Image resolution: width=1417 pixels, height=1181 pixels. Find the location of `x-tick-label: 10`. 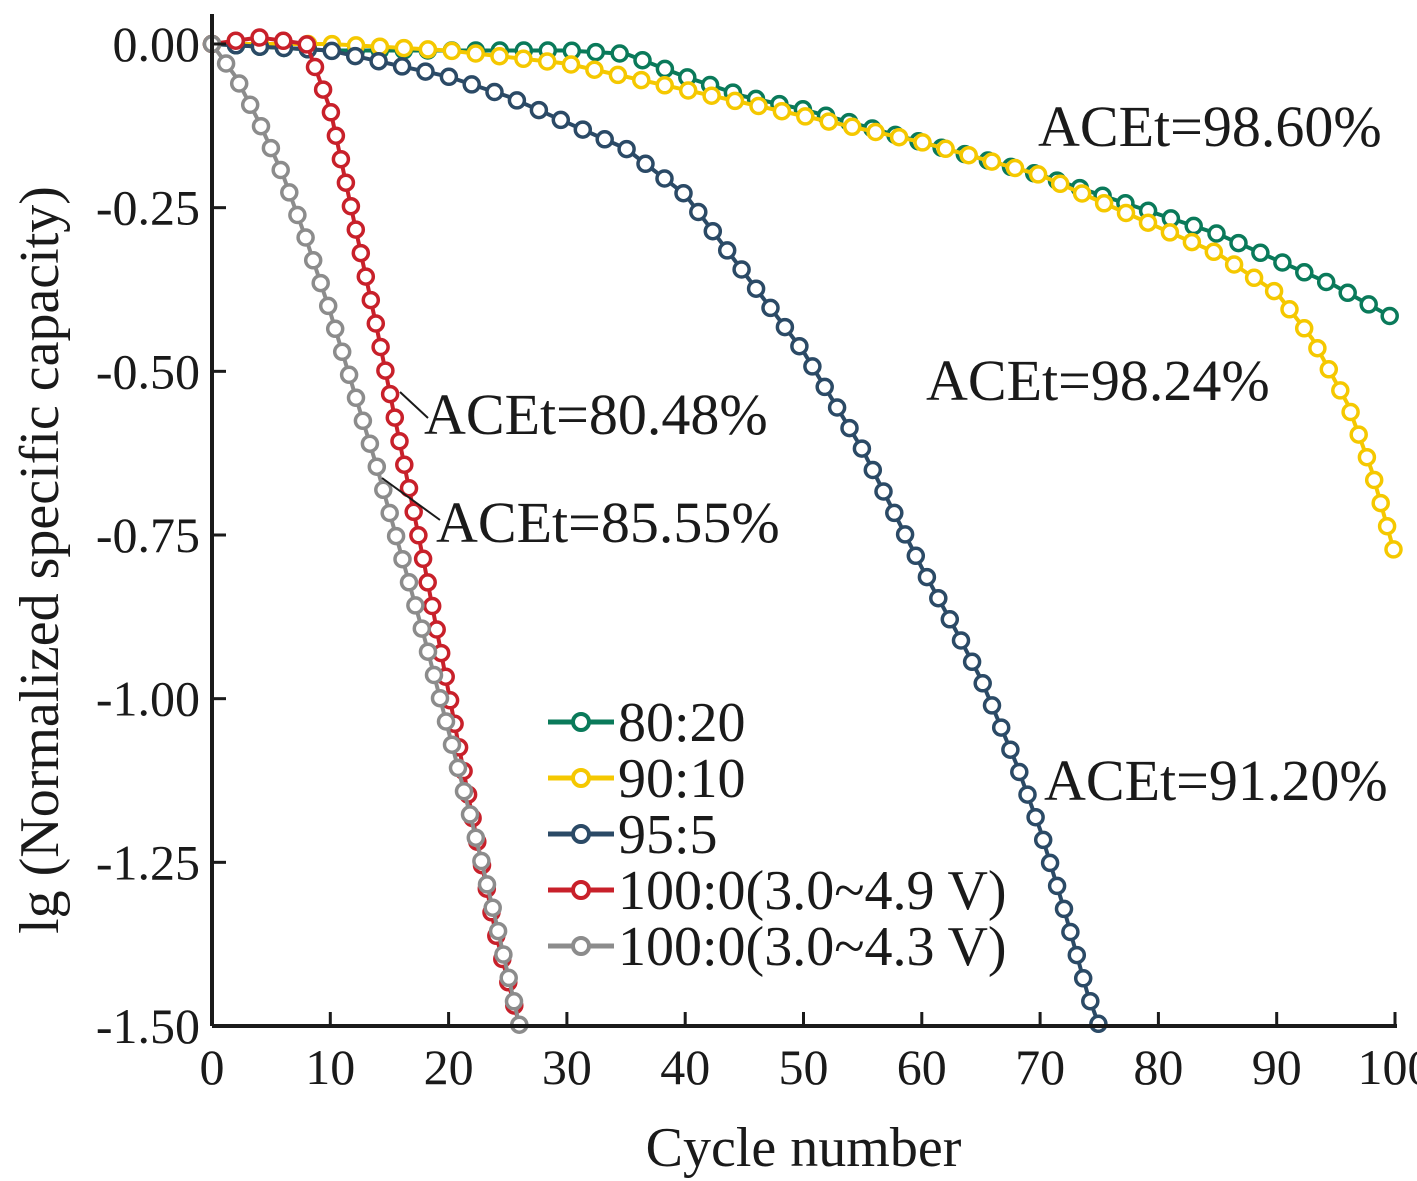

x-tick-label: 10 is located at coordinates (330, 1067).